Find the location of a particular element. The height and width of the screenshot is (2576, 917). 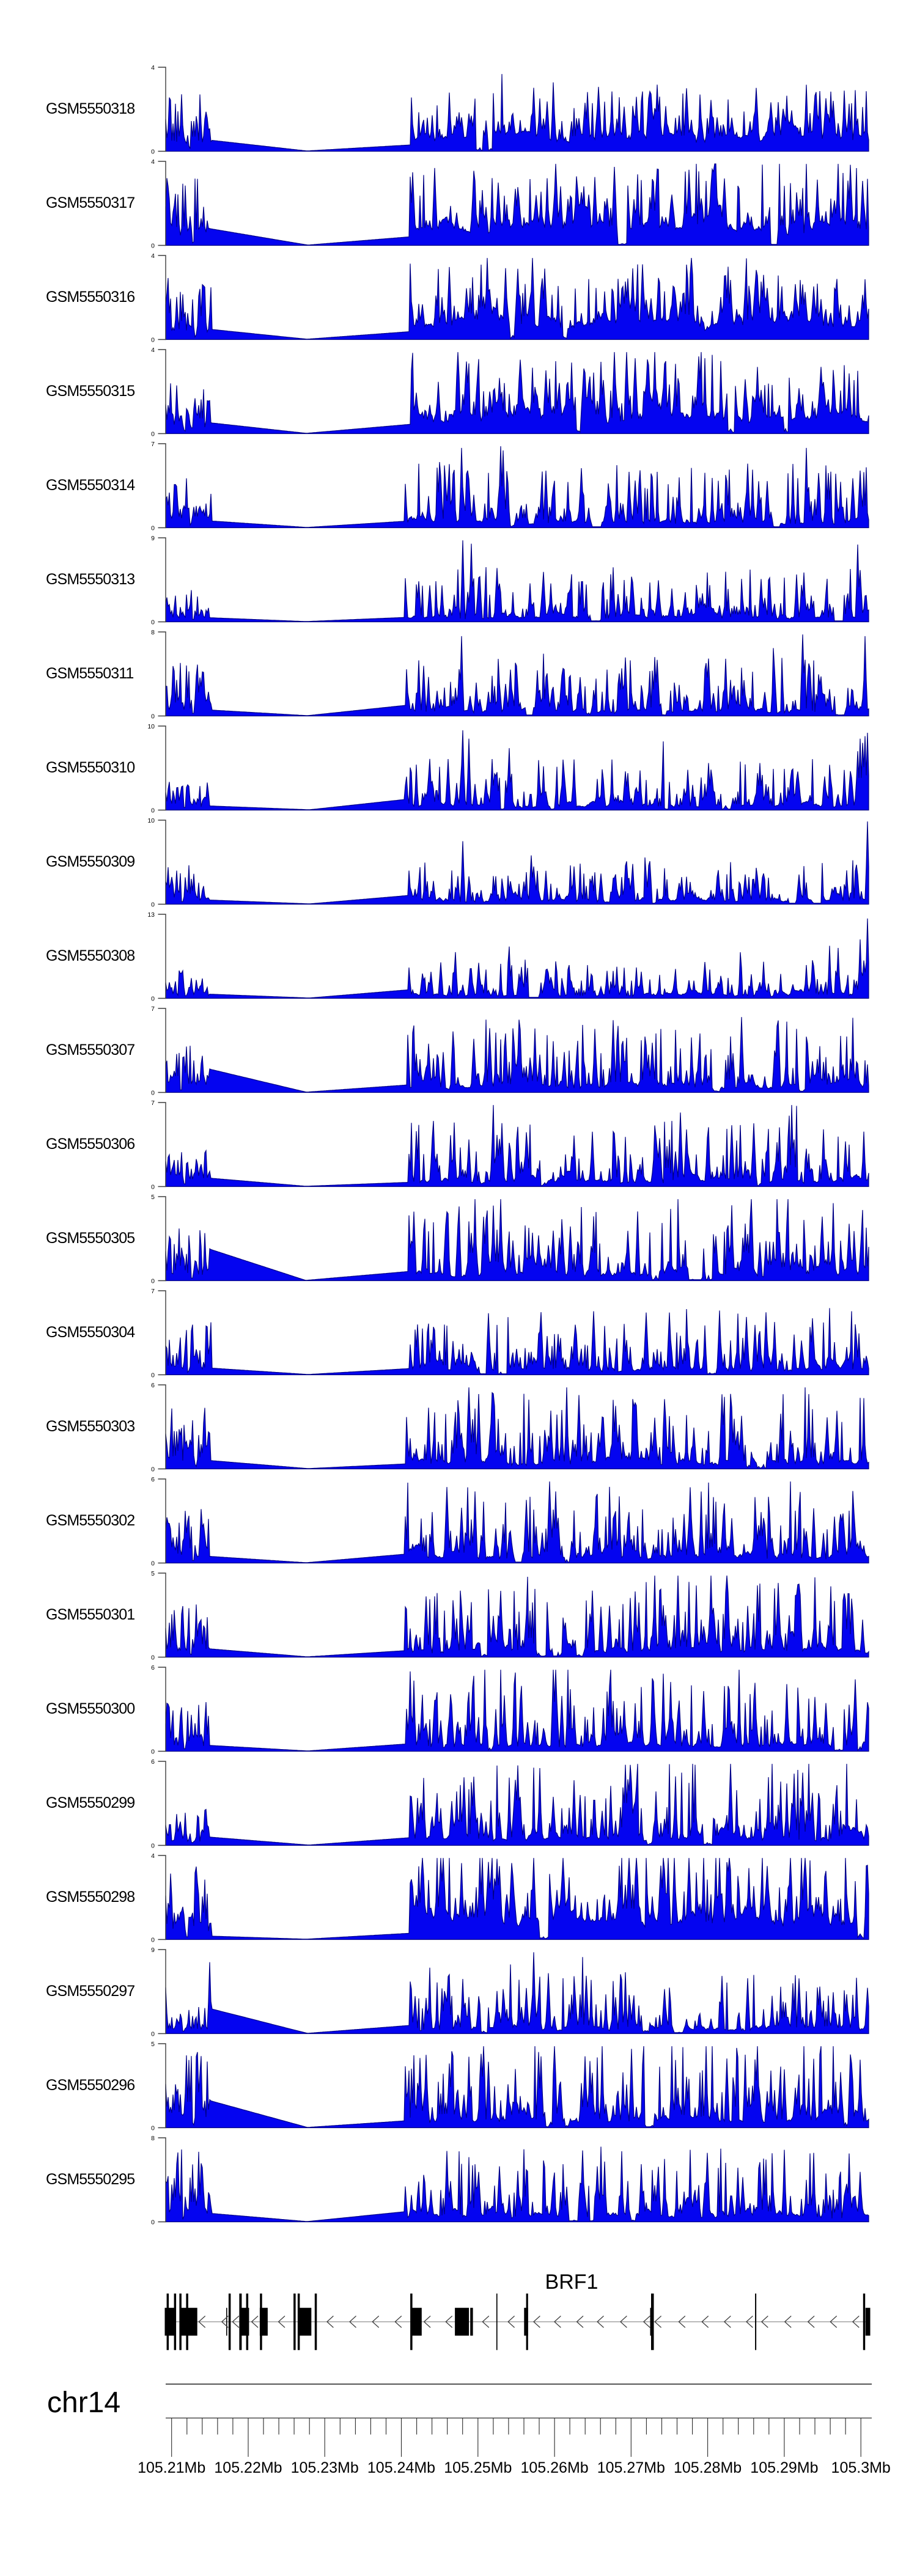

svg-text: 105.29Mb is located at coordinates (784, 2467).